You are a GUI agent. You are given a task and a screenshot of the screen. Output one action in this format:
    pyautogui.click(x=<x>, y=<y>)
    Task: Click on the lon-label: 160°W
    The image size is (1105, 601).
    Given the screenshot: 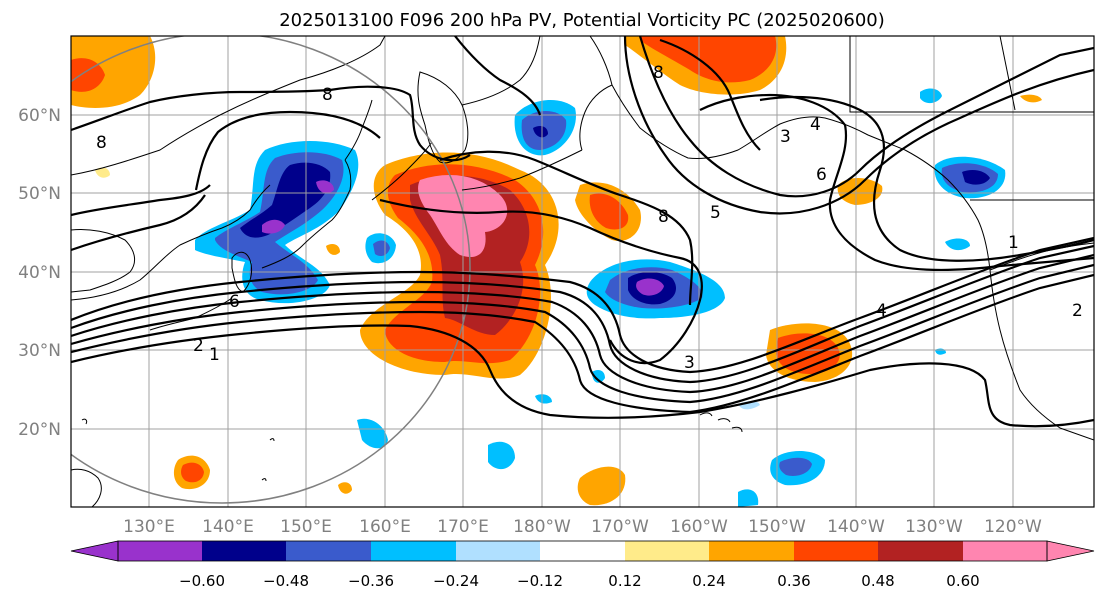 What is the action you would take?
    pyautogui.click(x=699, y=527)
    